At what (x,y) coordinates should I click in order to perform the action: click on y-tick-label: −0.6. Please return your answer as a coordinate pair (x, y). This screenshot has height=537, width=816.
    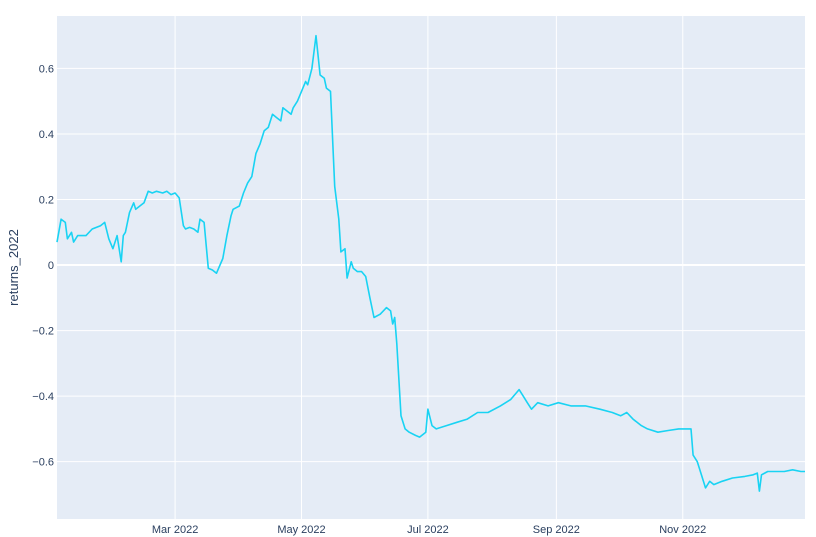
    Looking at the image, I should click on (43, 463).